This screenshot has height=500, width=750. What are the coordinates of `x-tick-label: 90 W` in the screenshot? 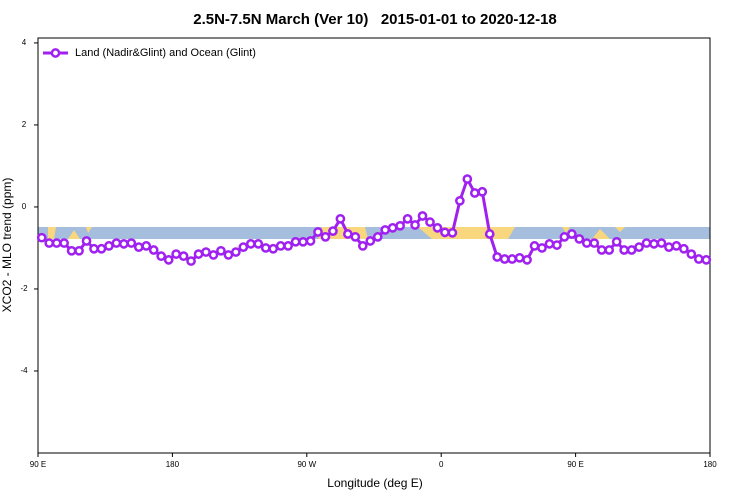 It's located at (306, 464).